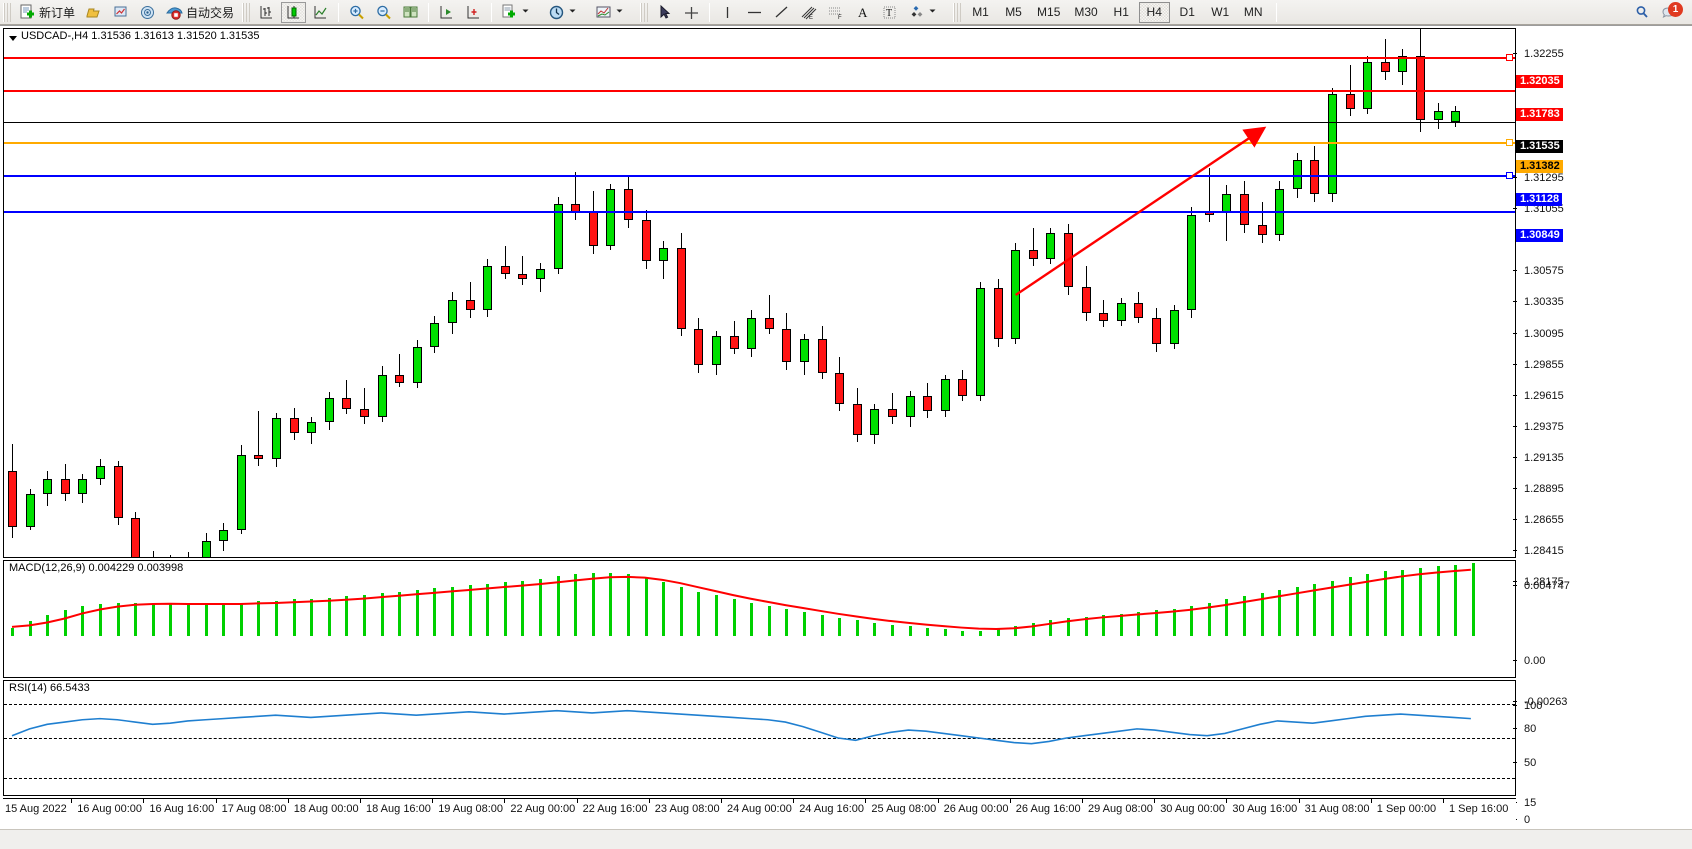  What do you see at coordinates (613, 12) in the screenshot?
I see `template-button` at bounding box center [613, 12].